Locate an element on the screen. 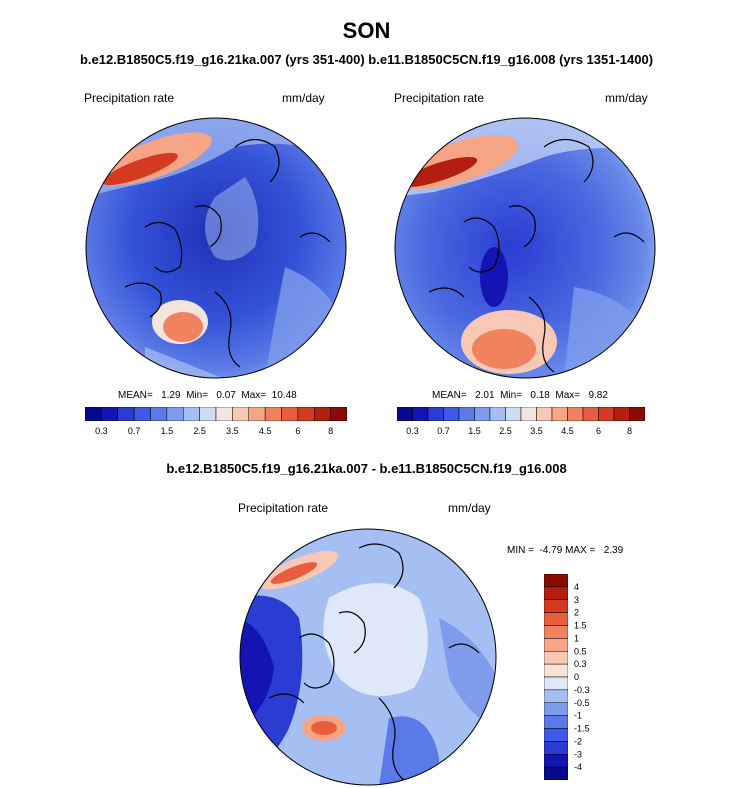 The image size is (733, 788). left-stats: MEAN= 1.29 Min= 0.07 Max= 10.48 is located at coordinates (207, 395).